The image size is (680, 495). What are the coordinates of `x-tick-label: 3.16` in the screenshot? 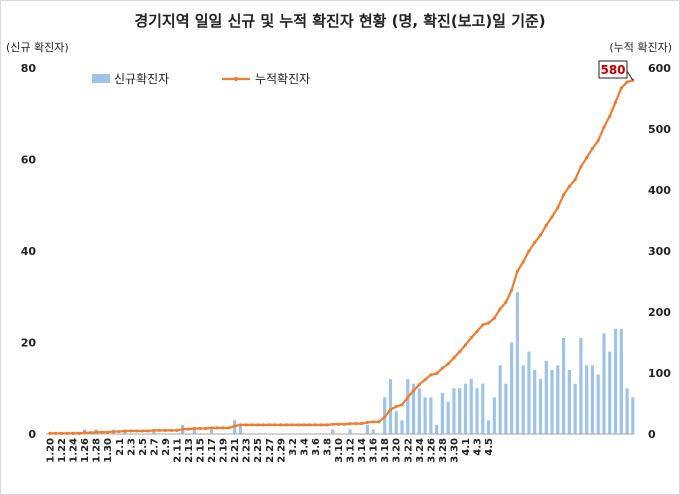 It's located at (374, 450).